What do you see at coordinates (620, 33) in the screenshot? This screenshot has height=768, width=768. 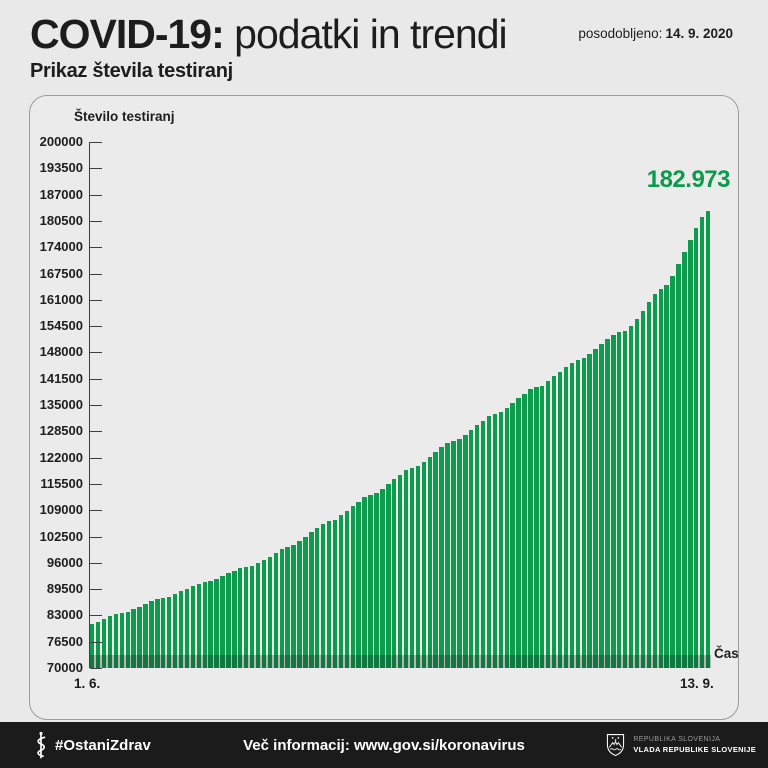 I see `updated-label: posodobljeno:` at bounding box center [620, 33].